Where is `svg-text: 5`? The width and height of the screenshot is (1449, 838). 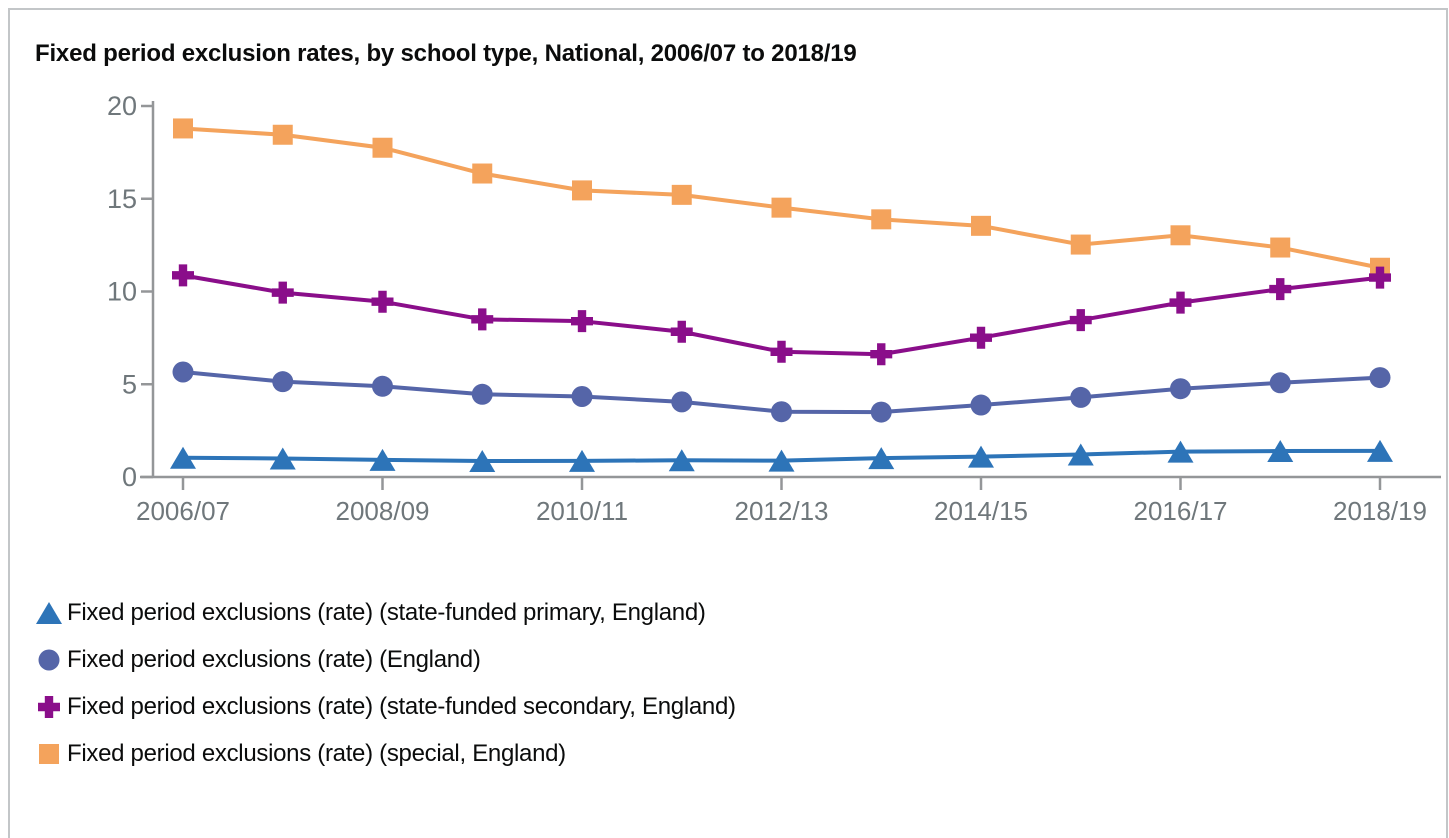
svg-text: 5 is located at coordinates (129, 384).